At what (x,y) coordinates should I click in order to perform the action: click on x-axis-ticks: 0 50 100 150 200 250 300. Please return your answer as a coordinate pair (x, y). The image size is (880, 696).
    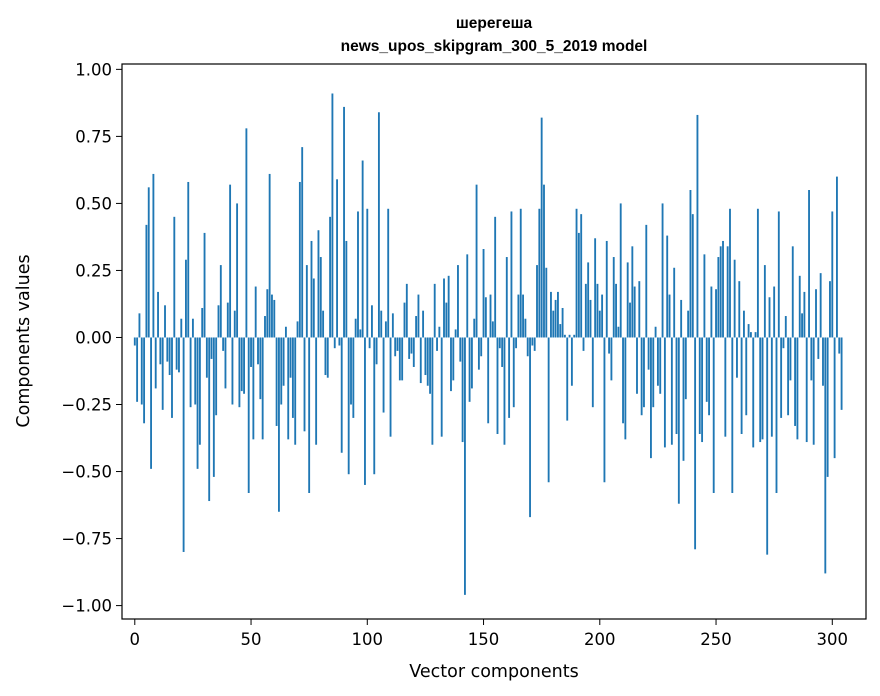
    Looking at the image, I should click on (489, 634).